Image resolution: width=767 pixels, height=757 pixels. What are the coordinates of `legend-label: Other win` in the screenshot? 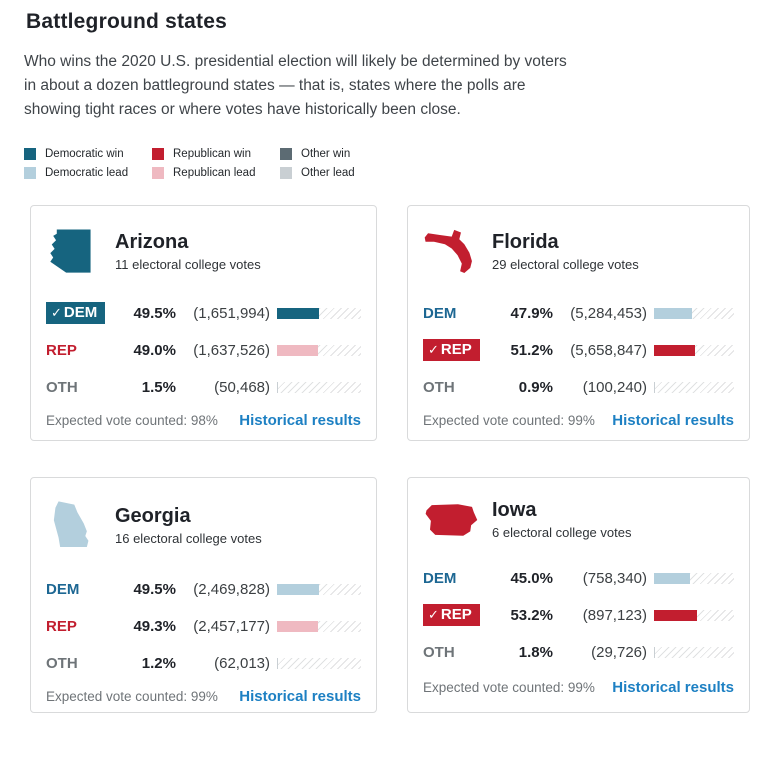 It's located at (326, 154).